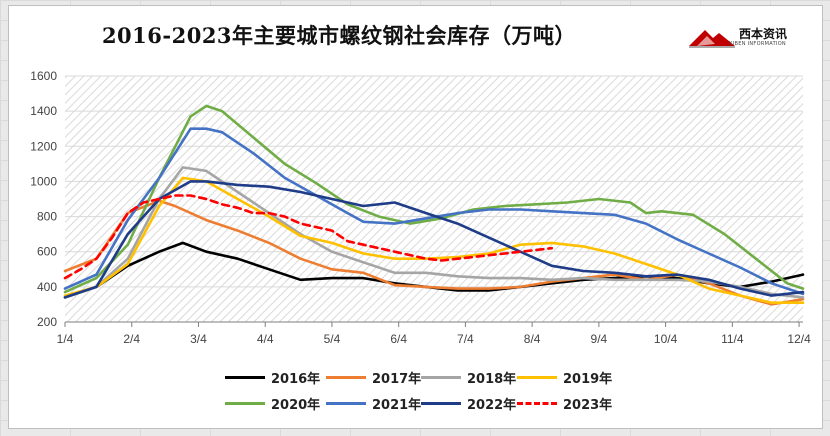  What do you see at coordinates (732, 339) in the screenshot?
I see `x-tick-label: 11/4` at bounding box center [732, 339].